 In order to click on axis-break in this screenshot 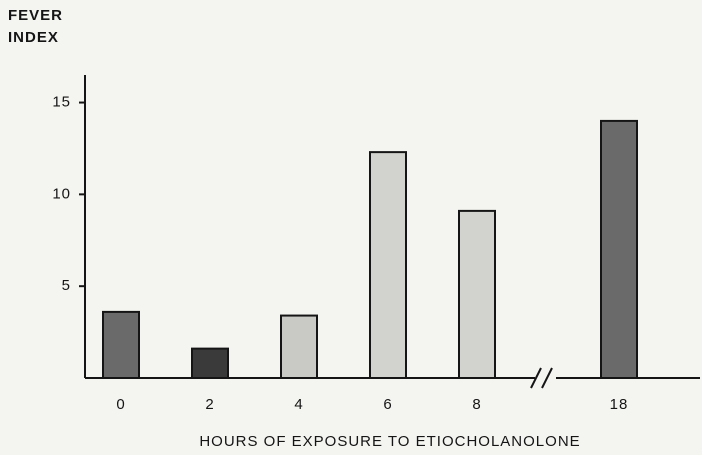, I will do `click(541, 378)`.